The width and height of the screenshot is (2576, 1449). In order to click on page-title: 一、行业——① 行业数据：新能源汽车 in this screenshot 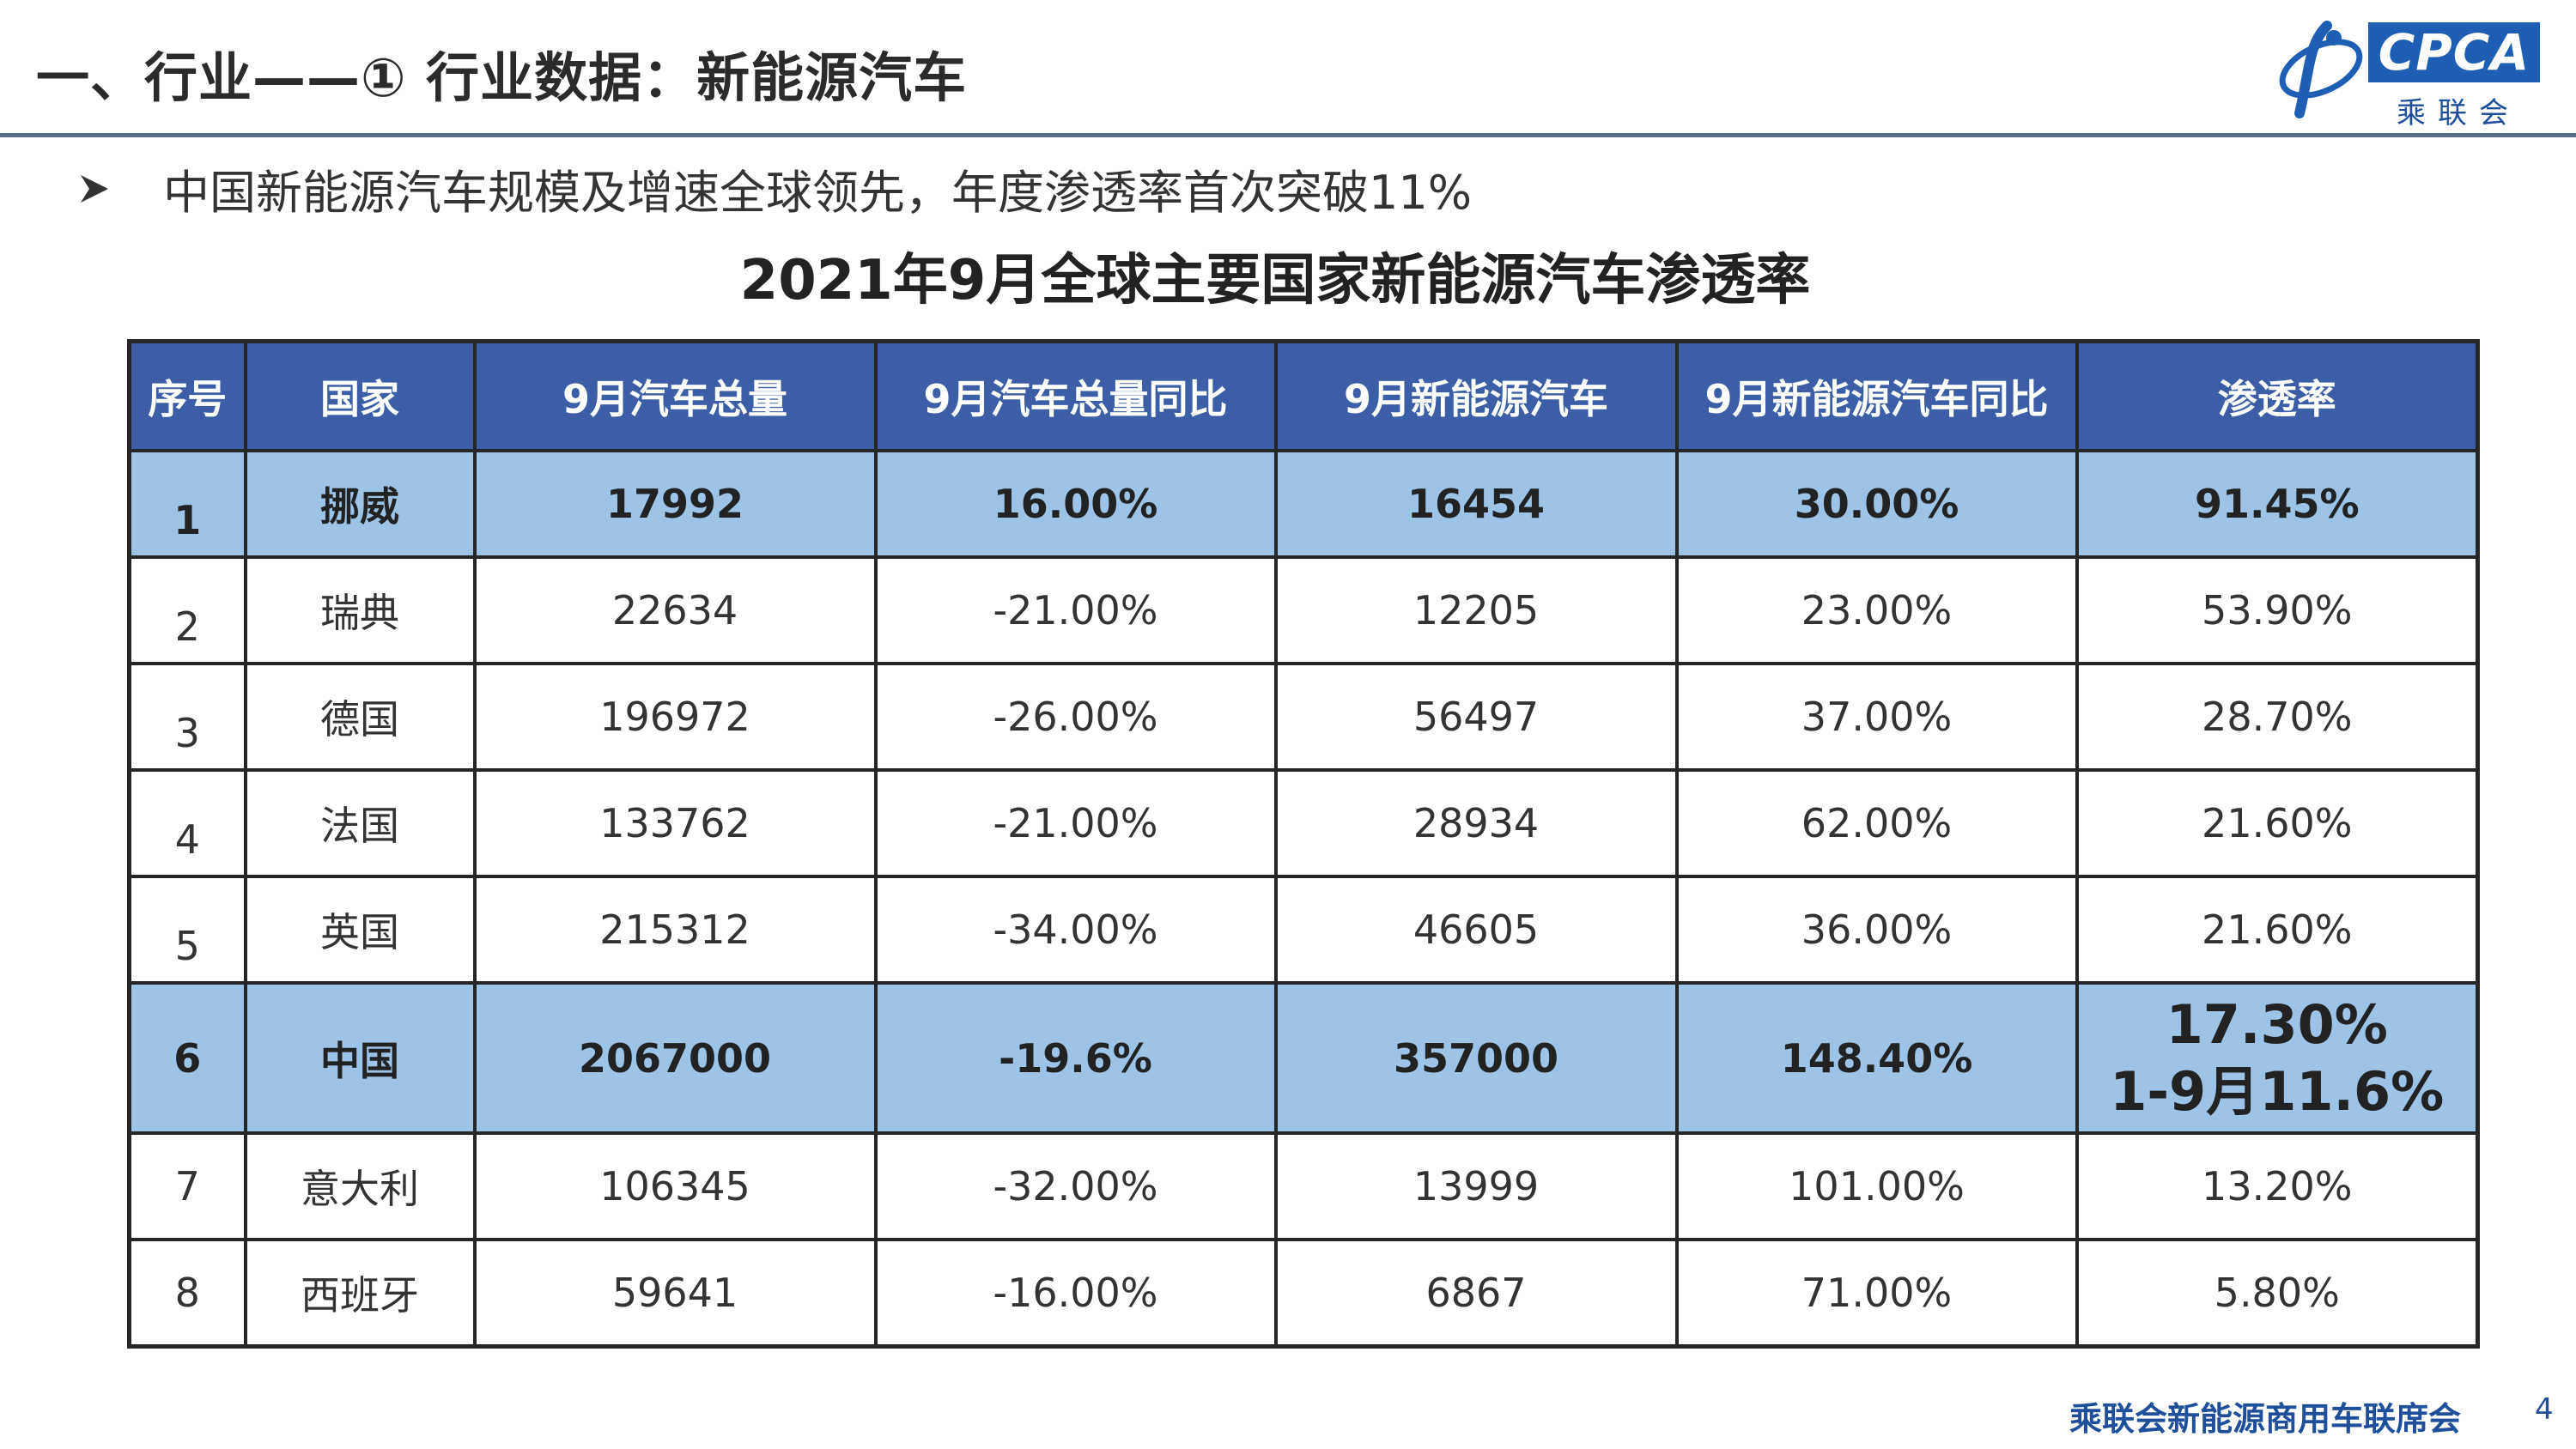, I will do `click(502, 77)`.